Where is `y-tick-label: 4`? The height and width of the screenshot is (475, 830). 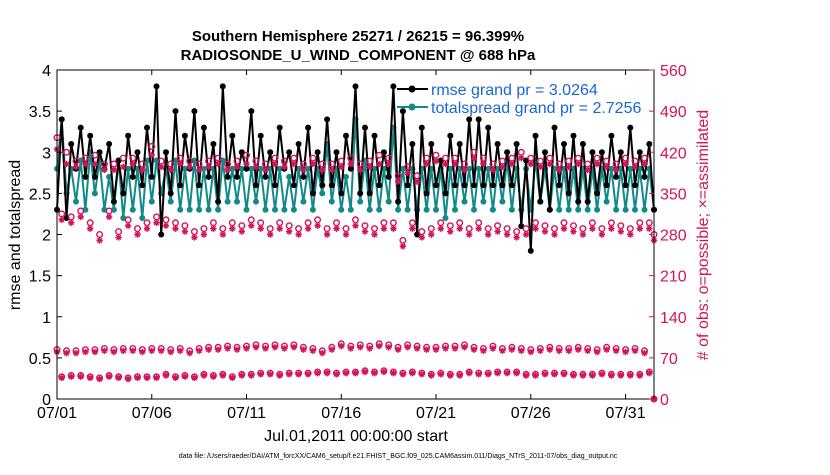
y-tick-label: 4 is located at coordinates (46, 71).